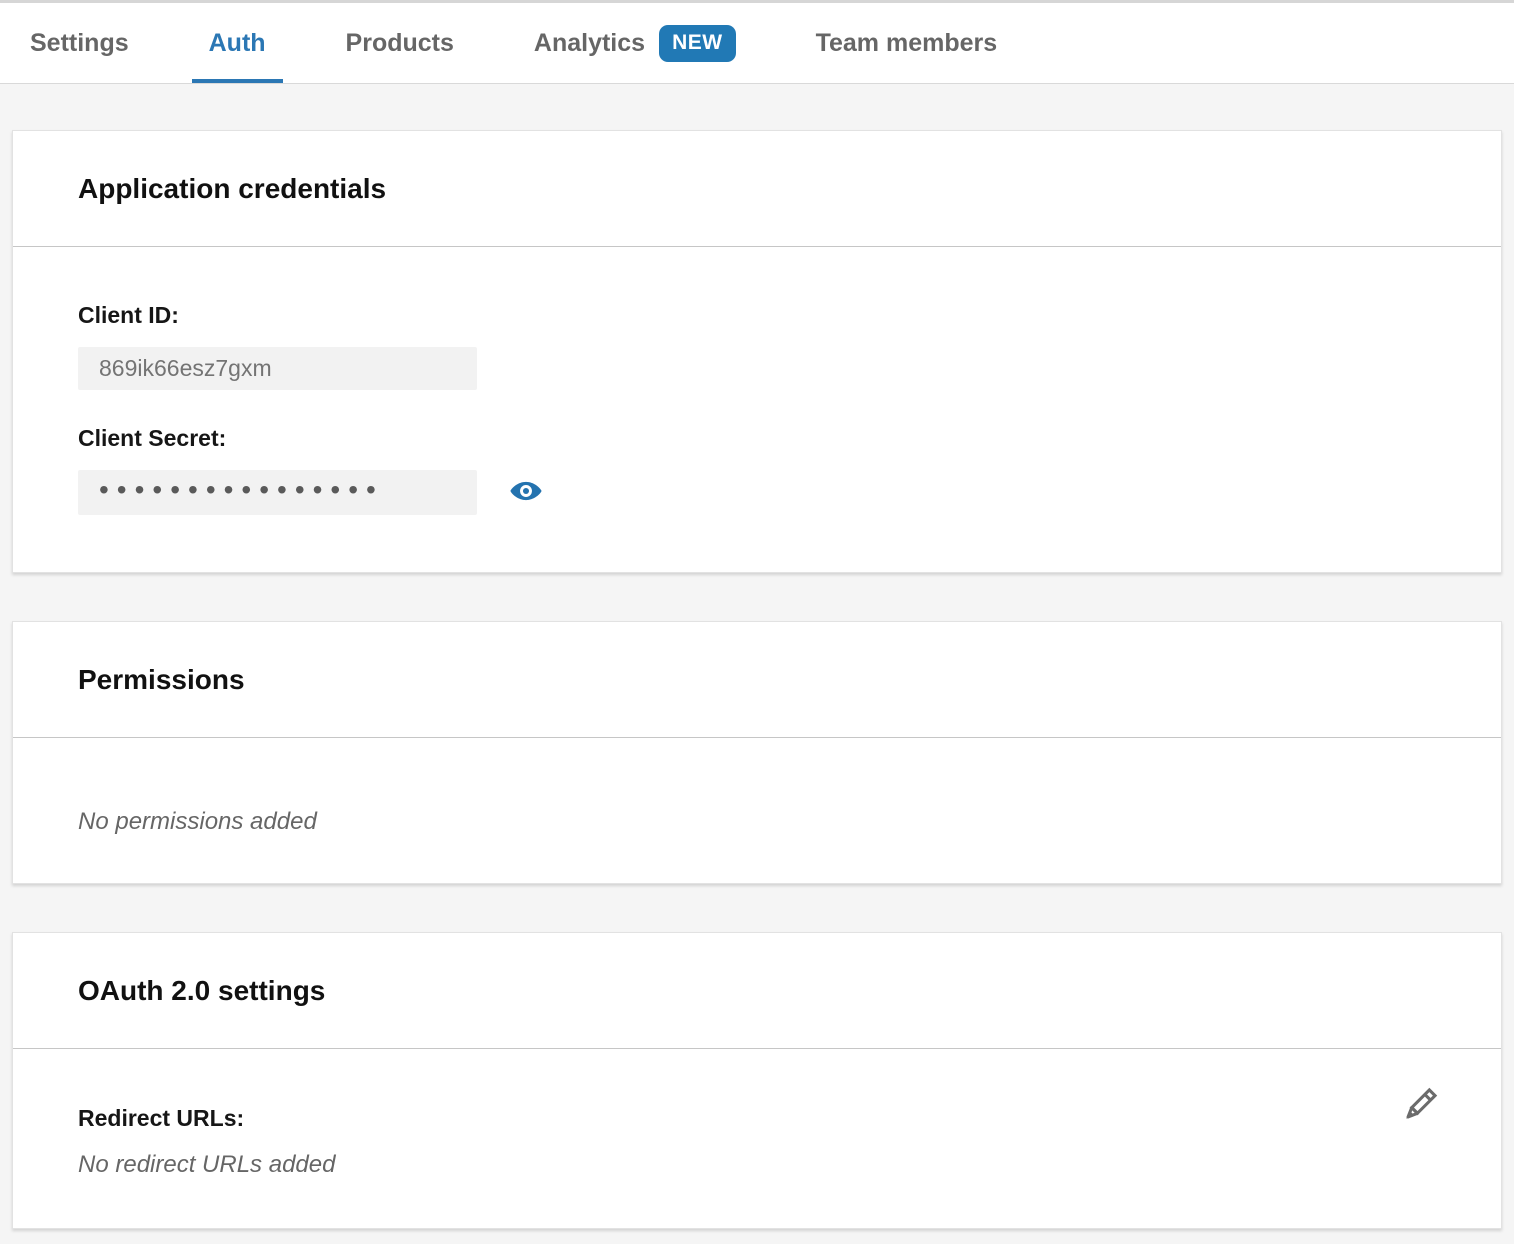  I want to click on permissions-body: No permissions added, so click(757, 810).